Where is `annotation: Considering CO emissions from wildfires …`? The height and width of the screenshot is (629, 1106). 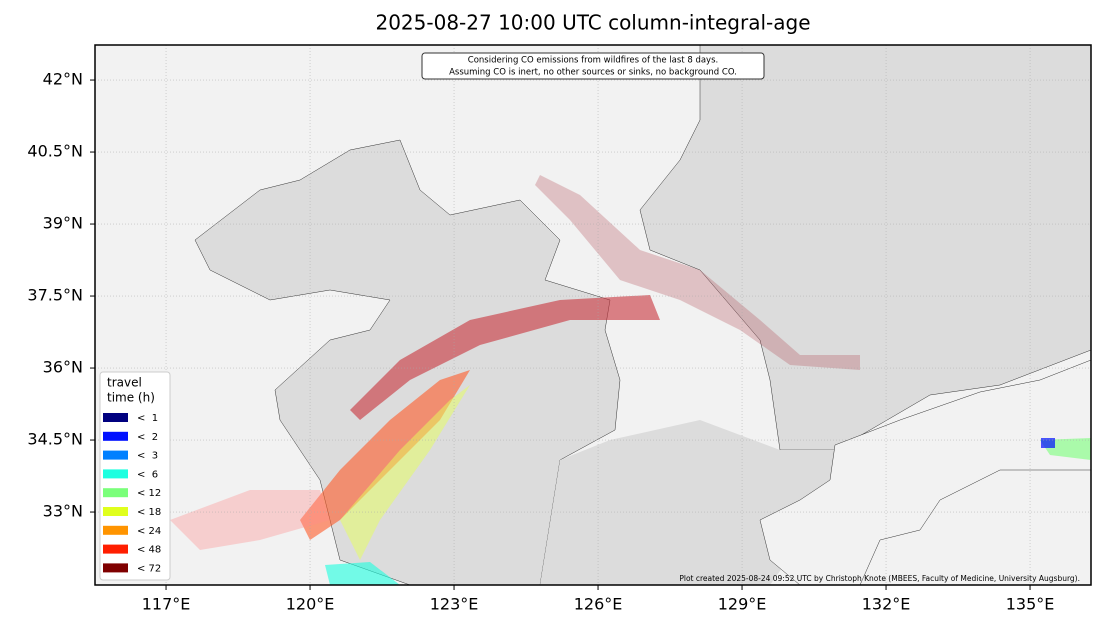
annotation: Considering CO emissions from wildfires … is located at coordinates (593, 61).